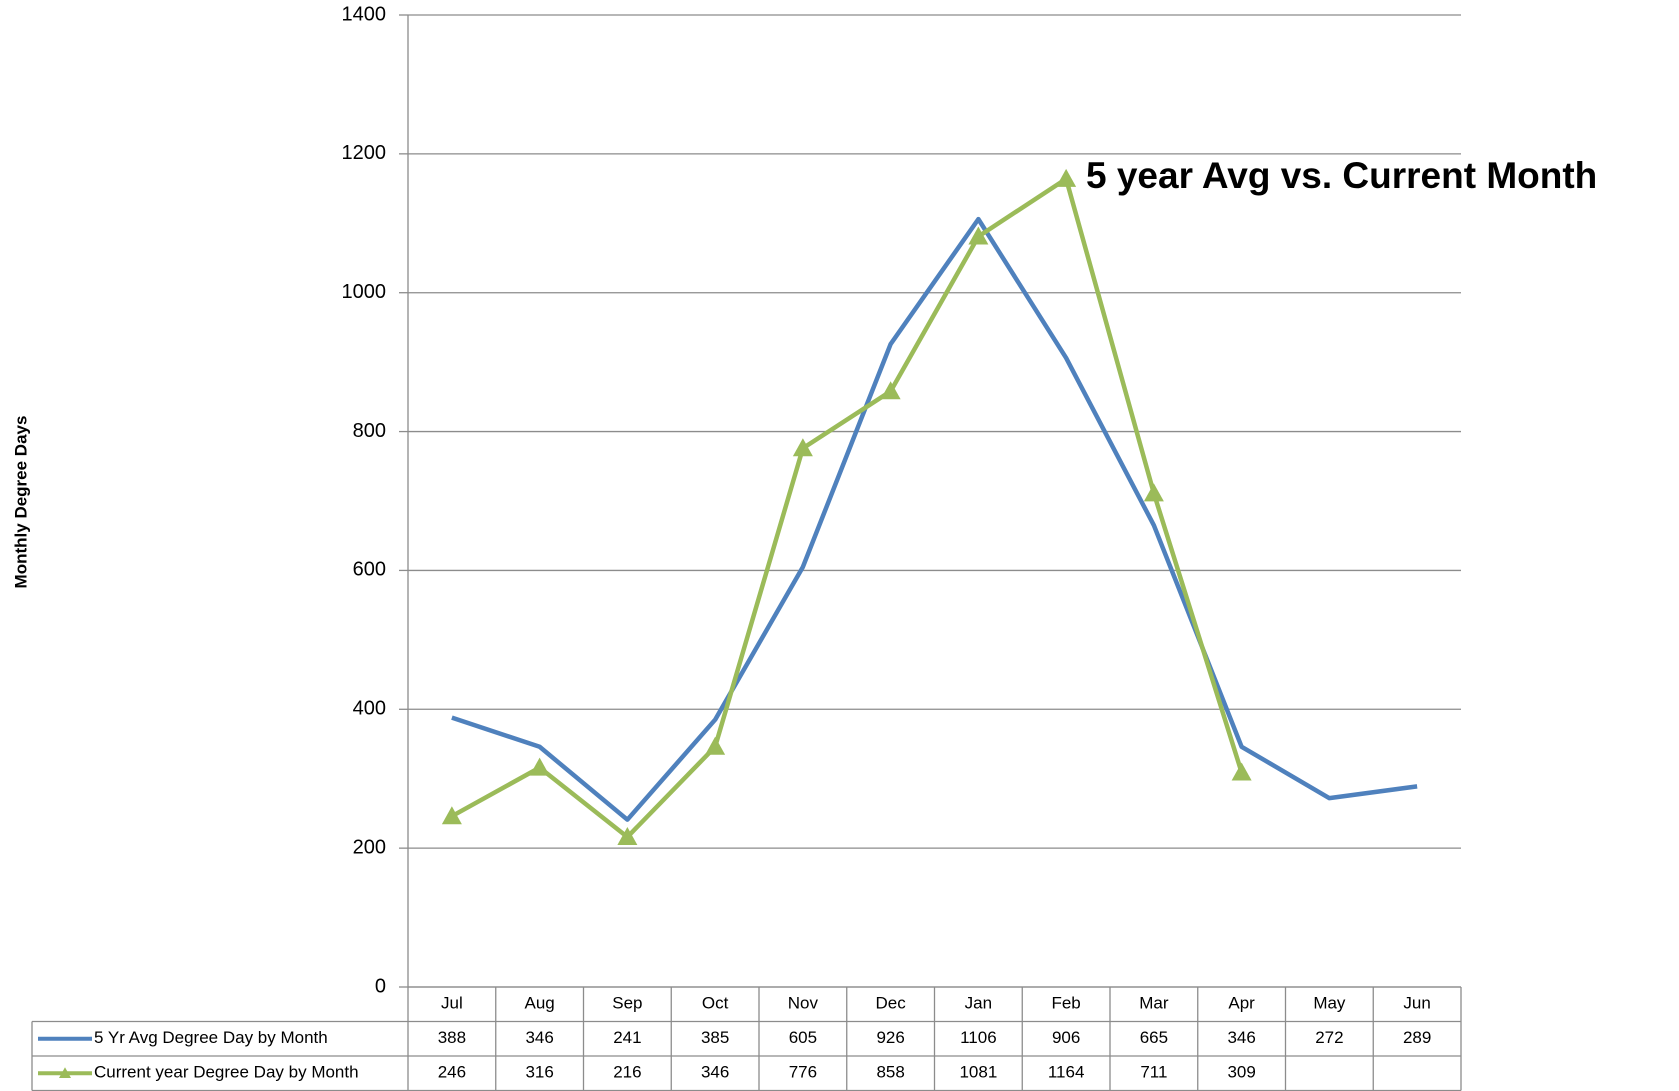 The height and width of the screenshot is (1091, 1679). I want to click on chart-title: 5 year Avg vs. Current Month, so click(1341, 175).